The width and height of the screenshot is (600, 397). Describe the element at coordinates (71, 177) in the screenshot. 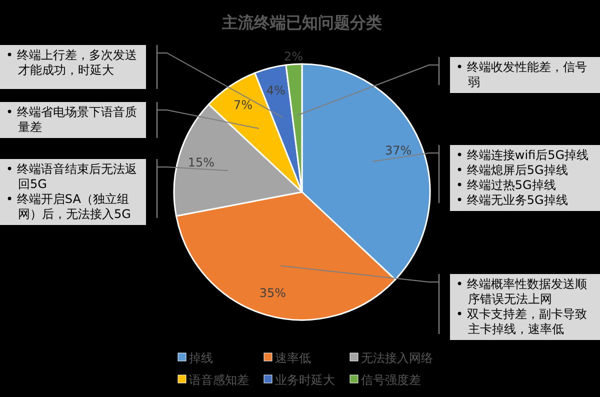

I see `text: • 终端语音结束后无法返回5G` at that location.